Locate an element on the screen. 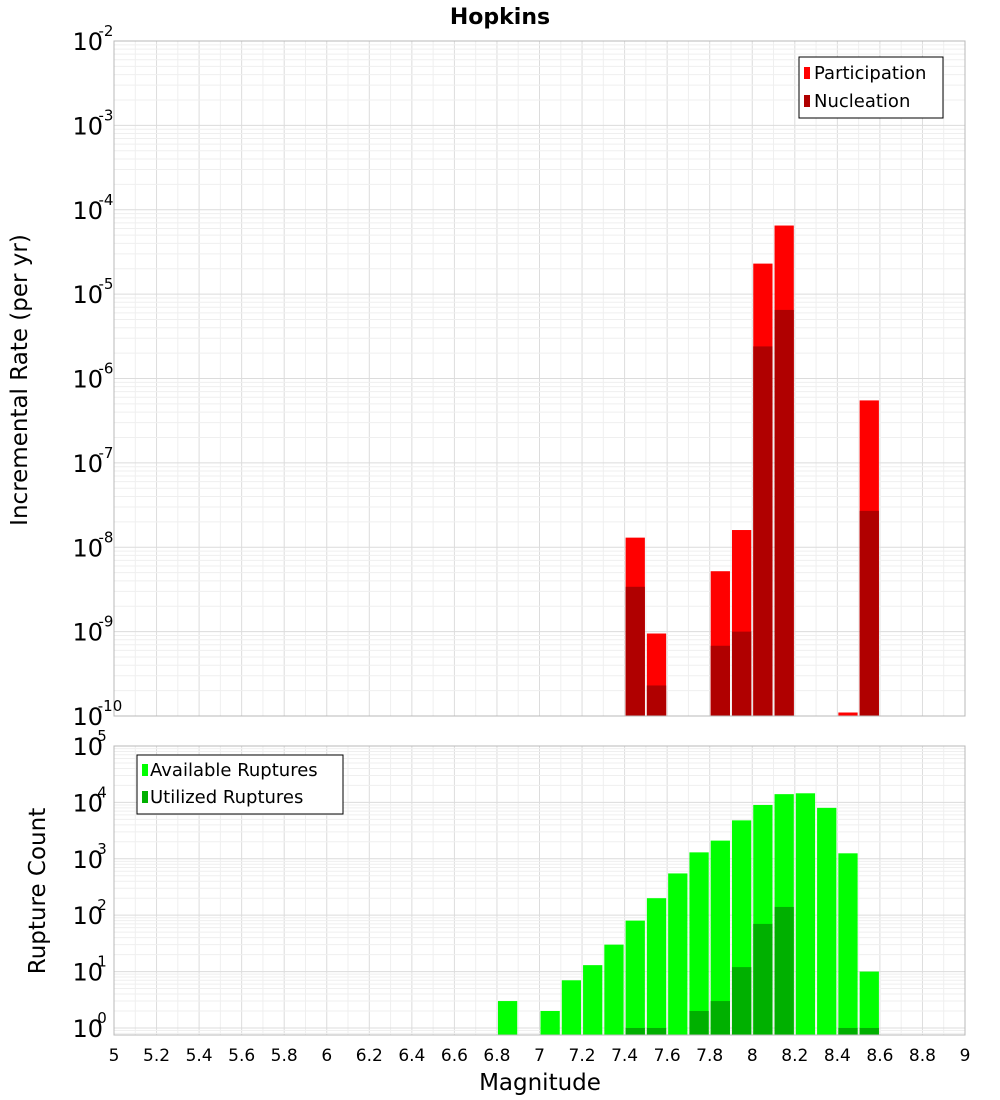  rate-y-tick-exponent: -5 is located at coordinates (106, 284).